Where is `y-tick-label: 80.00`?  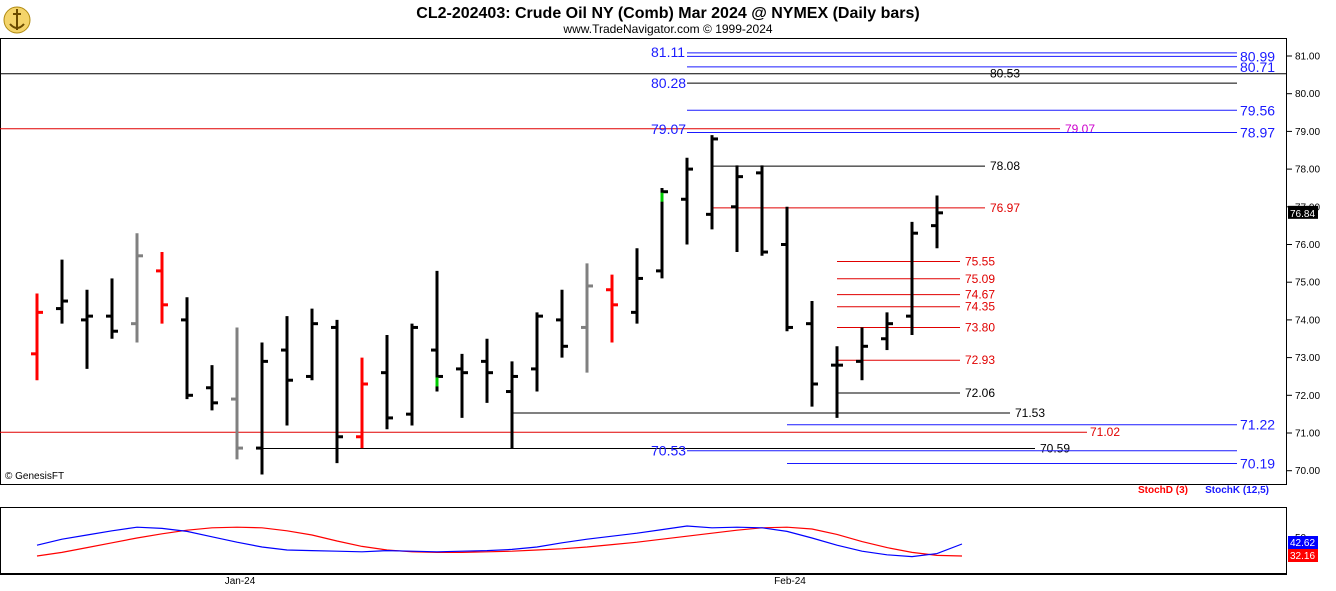 y-tick-label: 80.00 is located at coordinates (1307, 94).